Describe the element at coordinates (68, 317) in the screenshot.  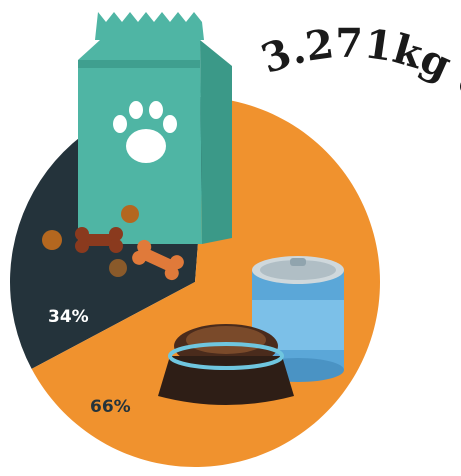
I see `slice-label-dark: 34%` at that location.